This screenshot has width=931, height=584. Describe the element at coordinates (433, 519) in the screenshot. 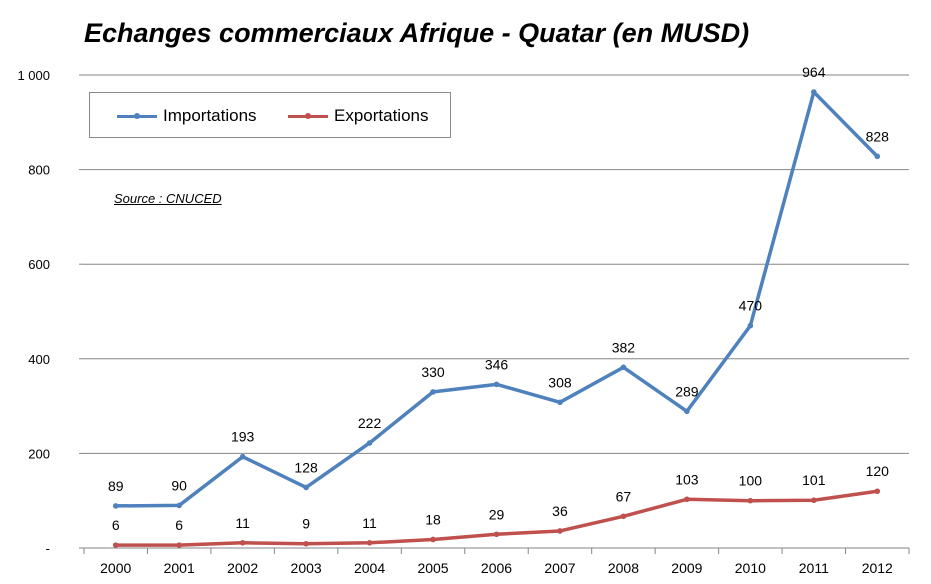

I see `data-label: 18` at that location.